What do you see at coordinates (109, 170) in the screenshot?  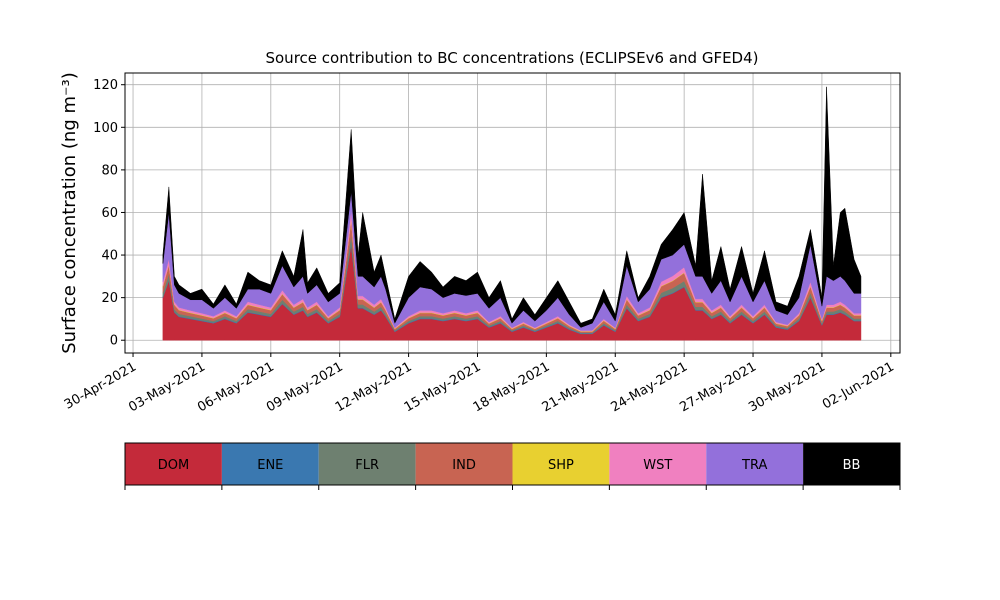 I see `y-tick-label: 80` at bounding box center [109, 170].